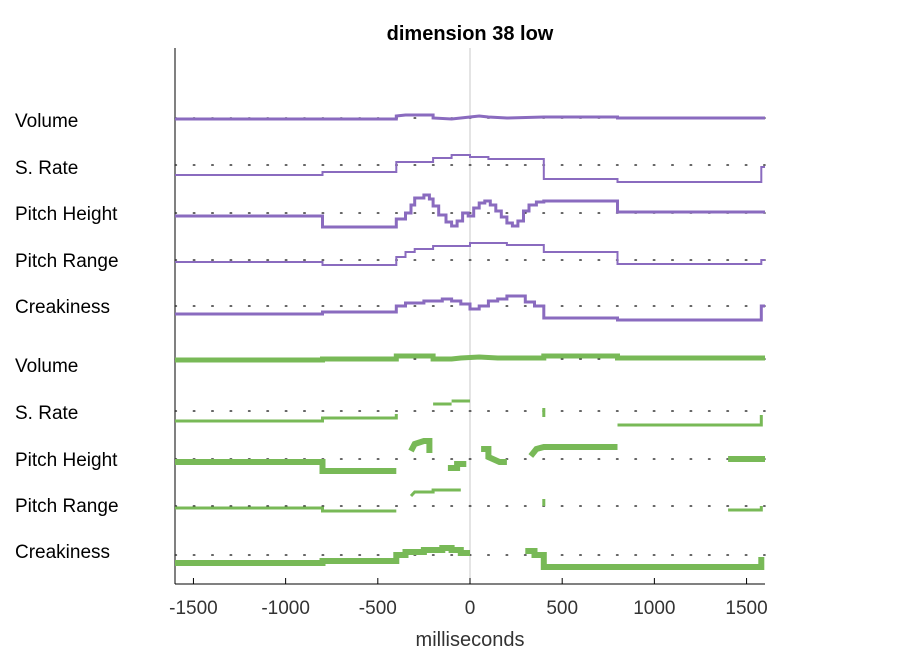  I want to click on x-axis-label: milliseconds, so click(470, 640).